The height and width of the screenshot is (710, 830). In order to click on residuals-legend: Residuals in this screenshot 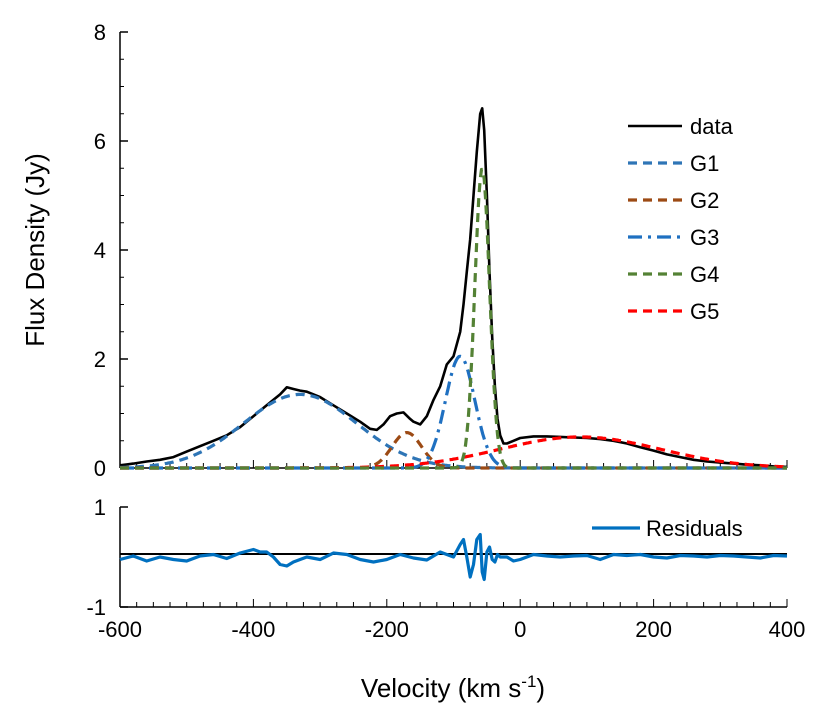, I will do `click(667, 528)`.